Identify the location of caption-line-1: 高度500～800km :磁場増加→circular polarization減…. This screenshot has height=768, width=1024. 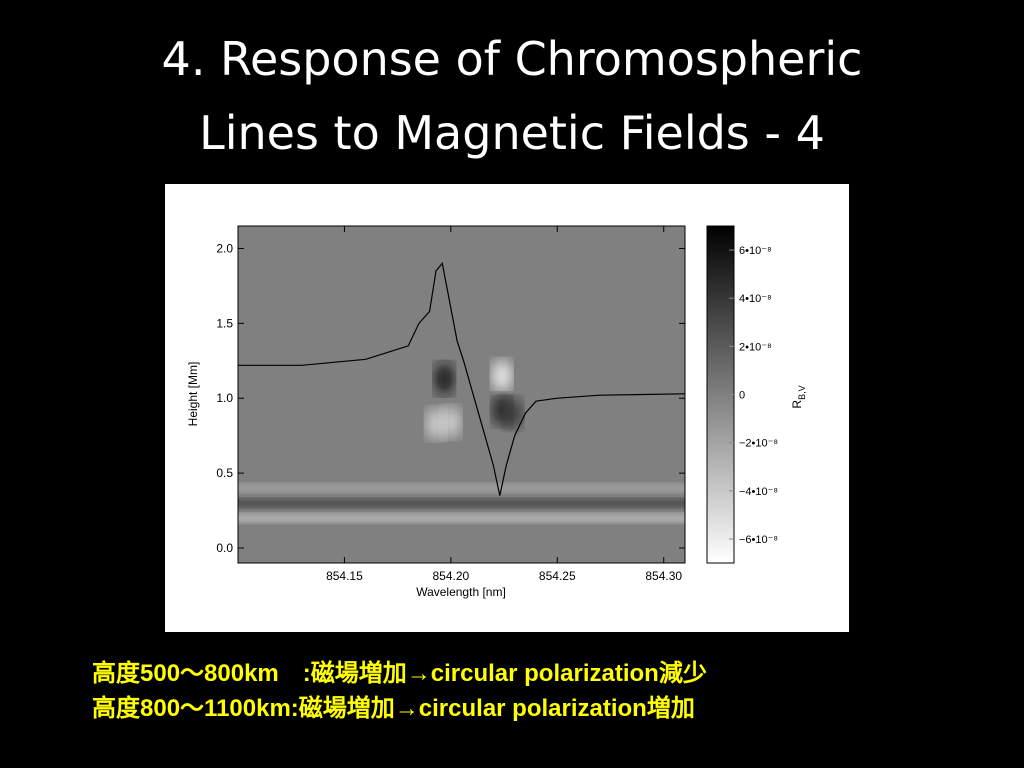
(399, 673).